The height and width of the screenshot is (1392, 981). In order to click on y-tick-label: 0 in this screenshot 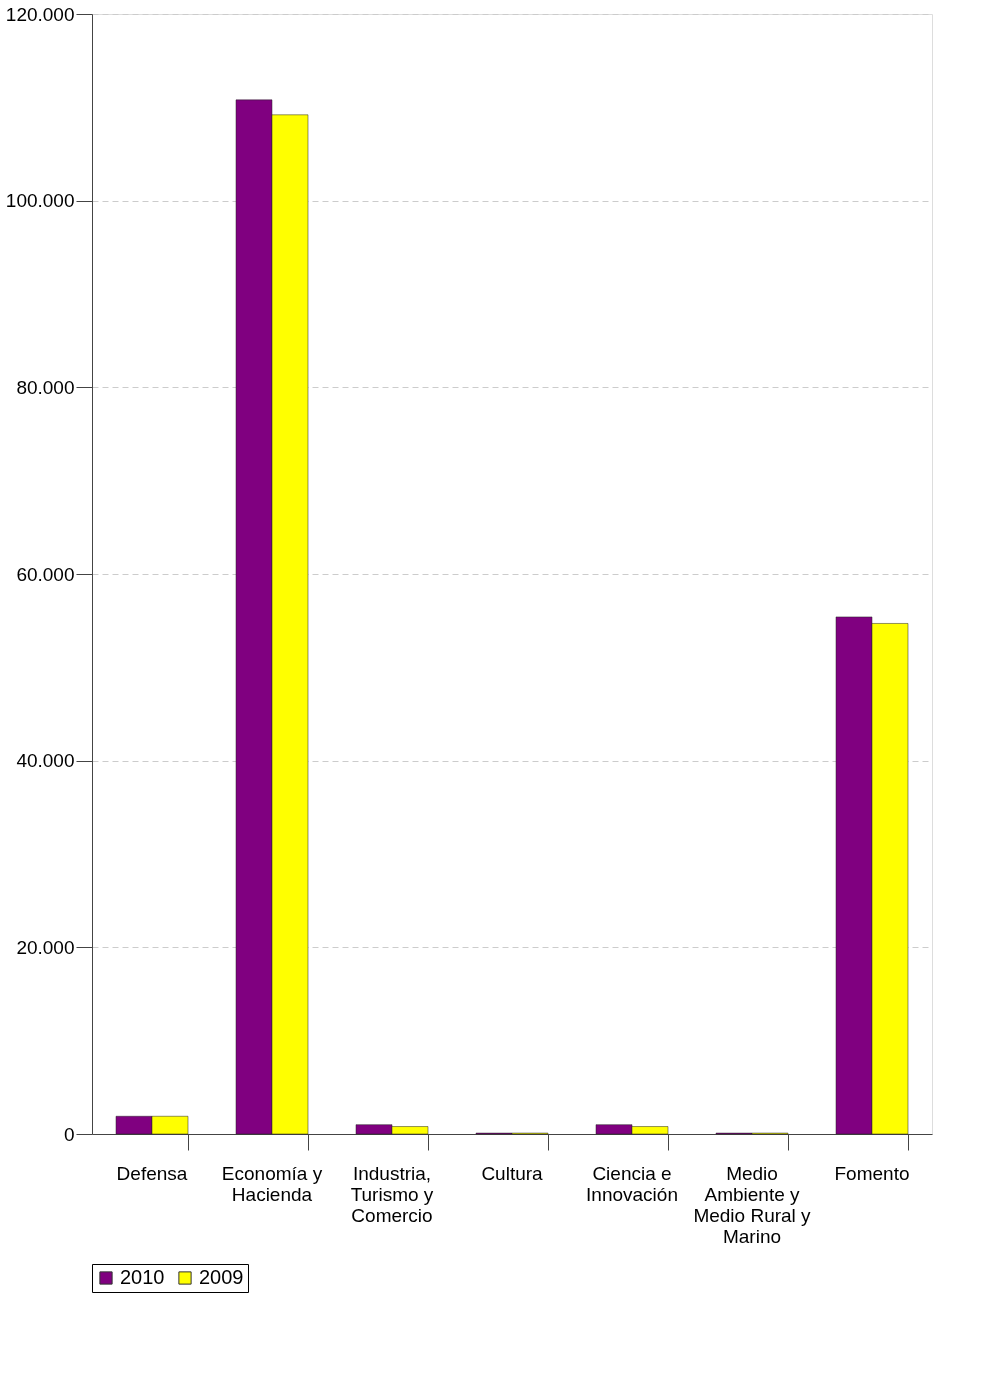, I will do `click(69, 1134)`.